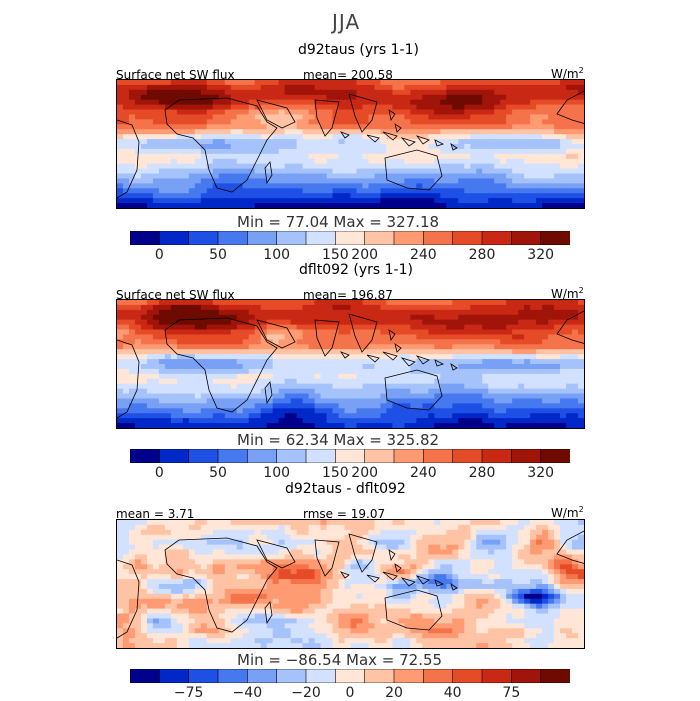  I want to click on coastline-path, so click(439, 143).